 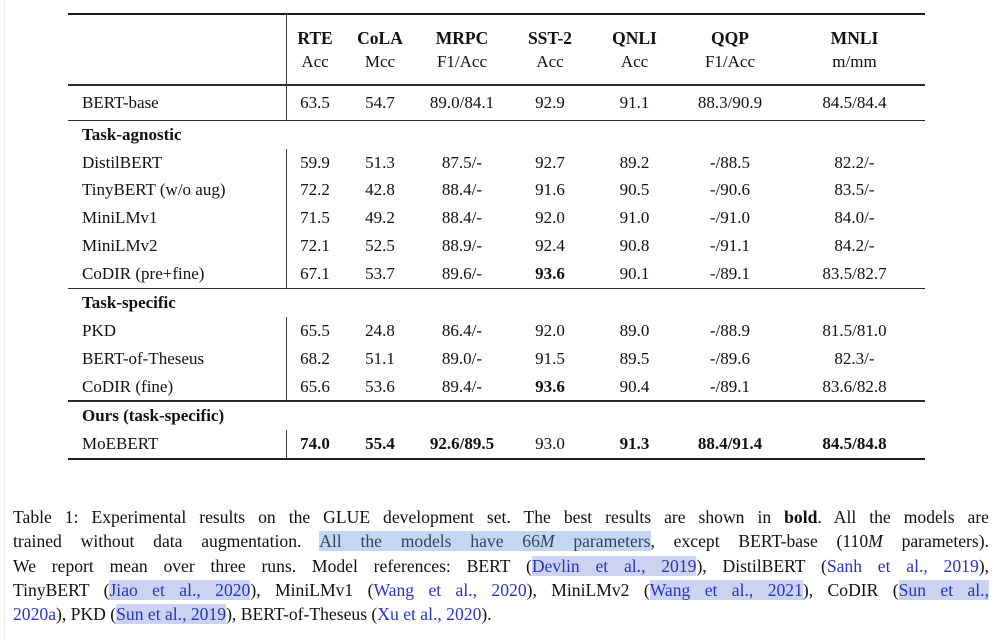 I want to click on column-header: MNLI m/mm, so click(x=854, y=49).